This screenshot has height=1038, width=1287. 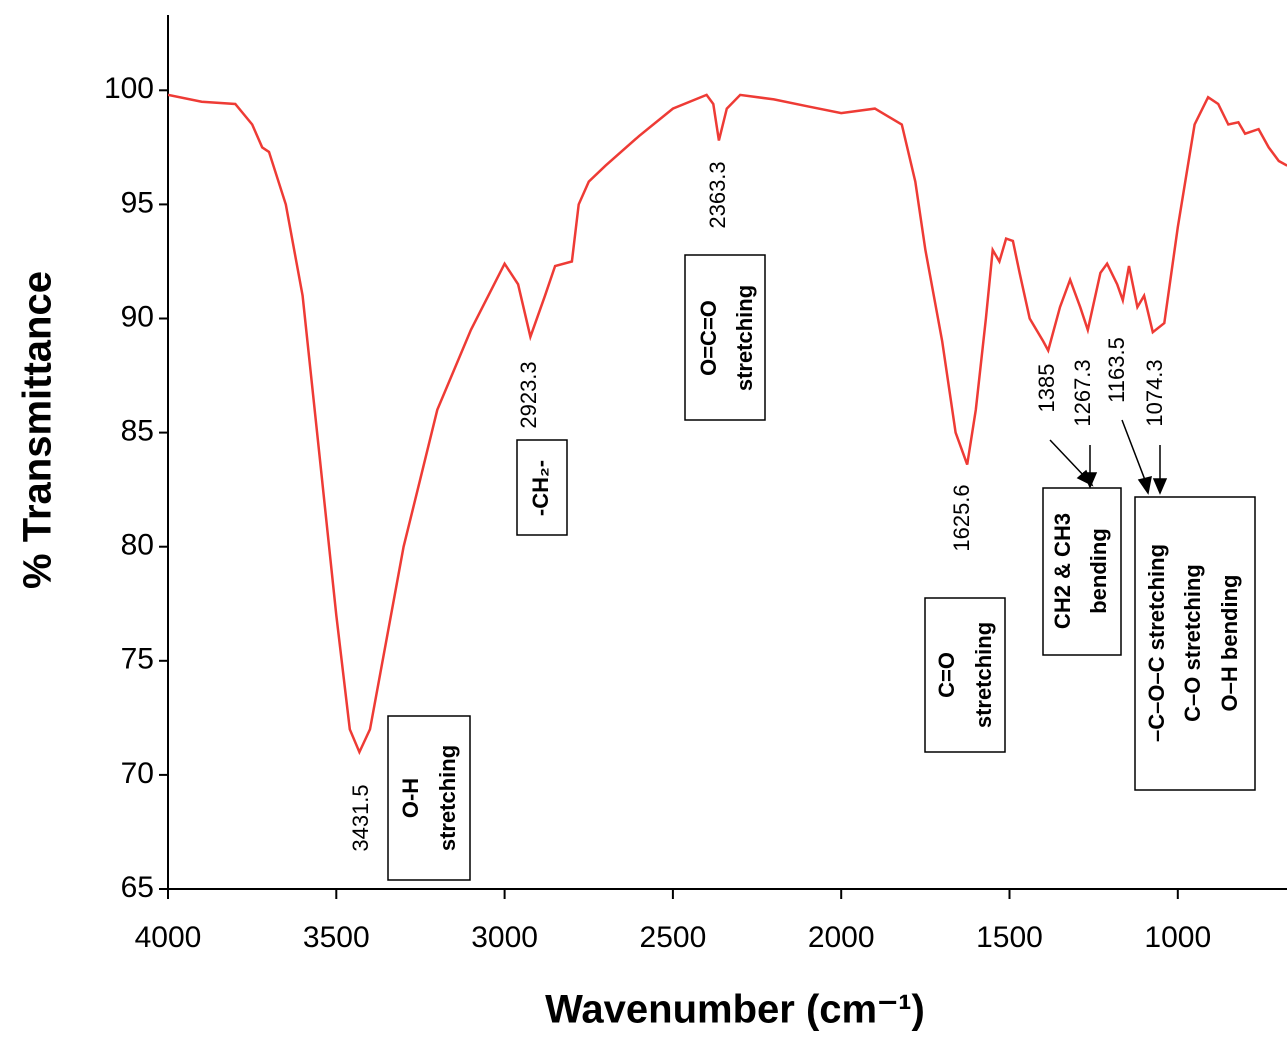 What do you see at coordinates (504, 937) in the screenshot?
I see `x-tick-label: 3000` at bounding box center [504, 937].